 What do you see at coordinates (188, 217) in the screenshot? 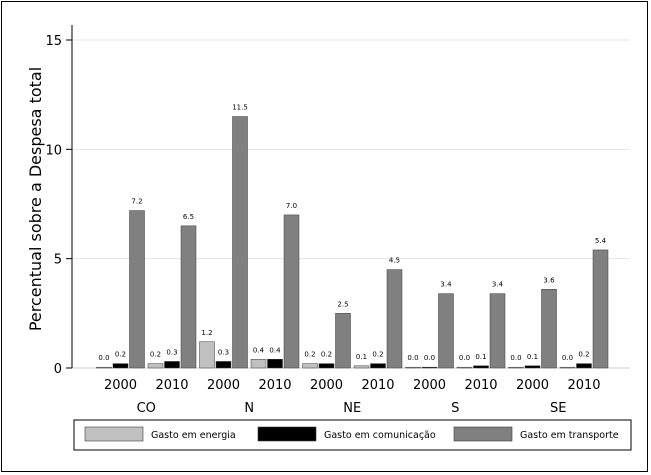
I see `data-label: 6.5` at bounding box center [188, 217].